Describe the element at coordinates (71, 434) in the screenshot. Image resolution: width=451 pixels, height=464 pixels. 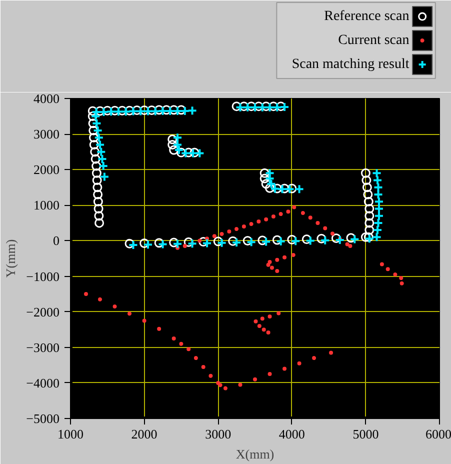
I see `x-tick-label: 1000` at that location.